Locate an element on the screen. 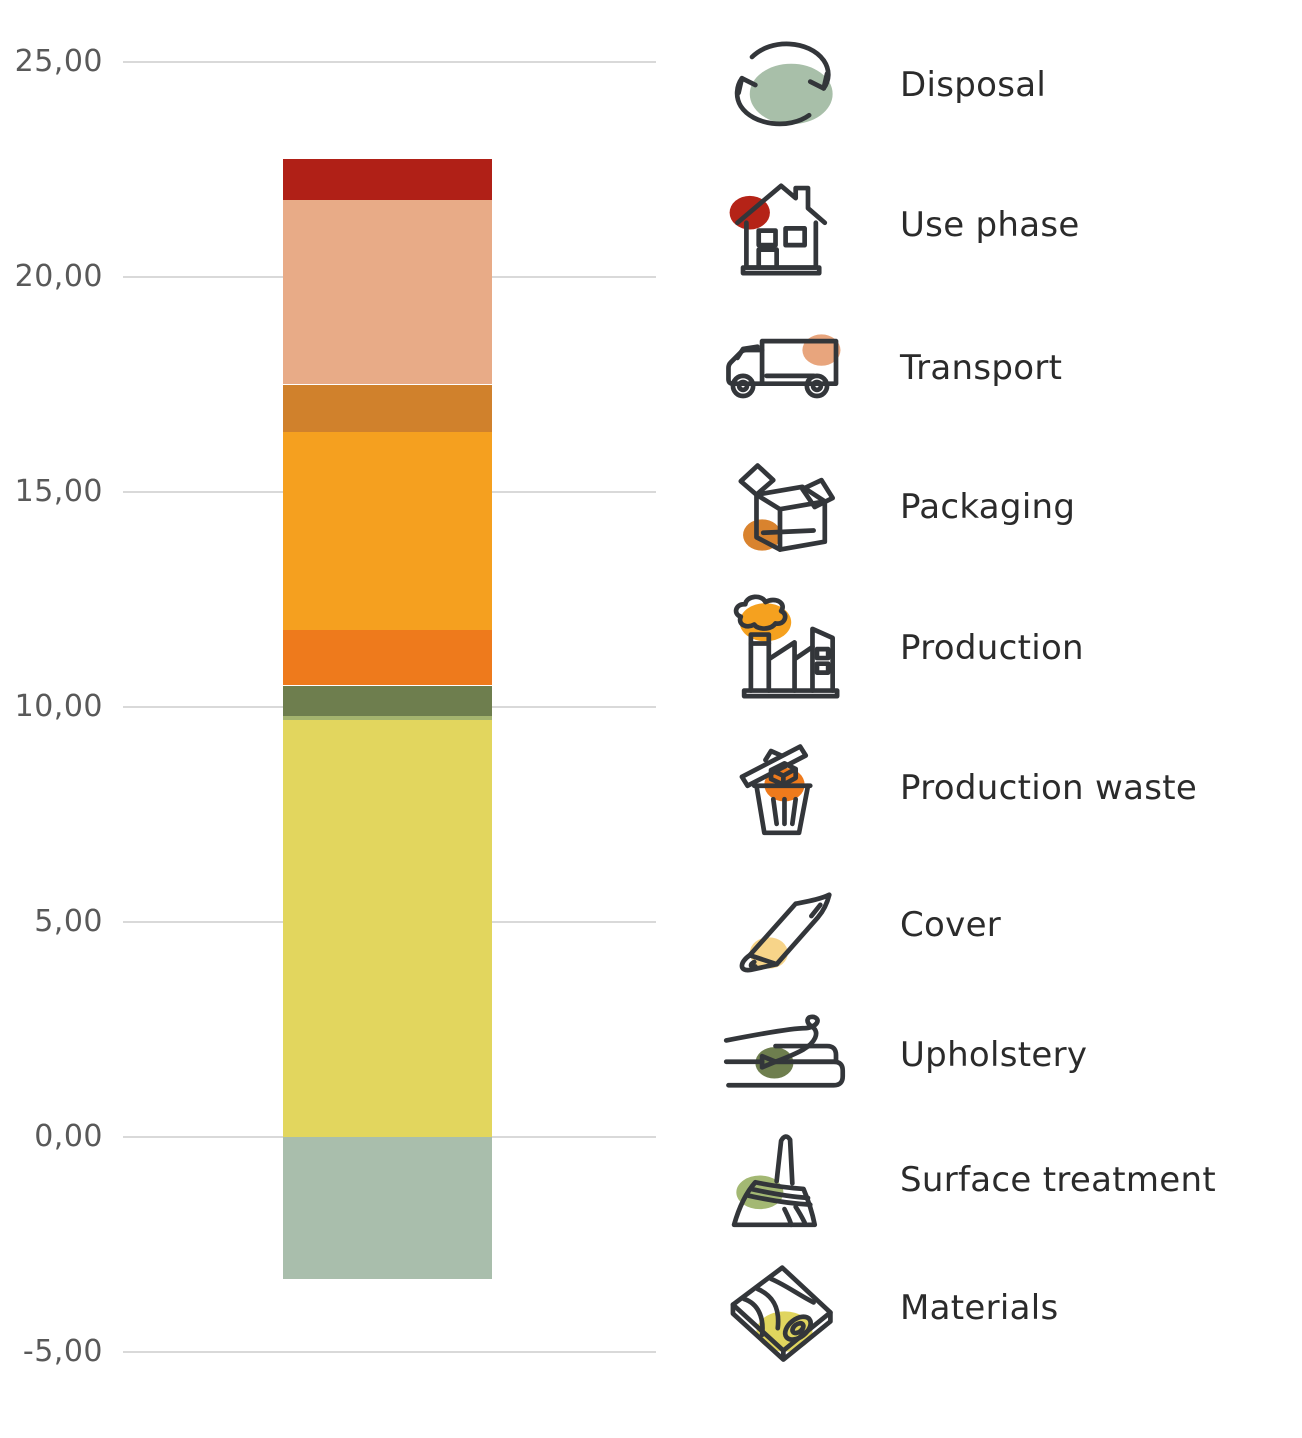  legend-item-label: Cover is located at coordinates (951, 925).